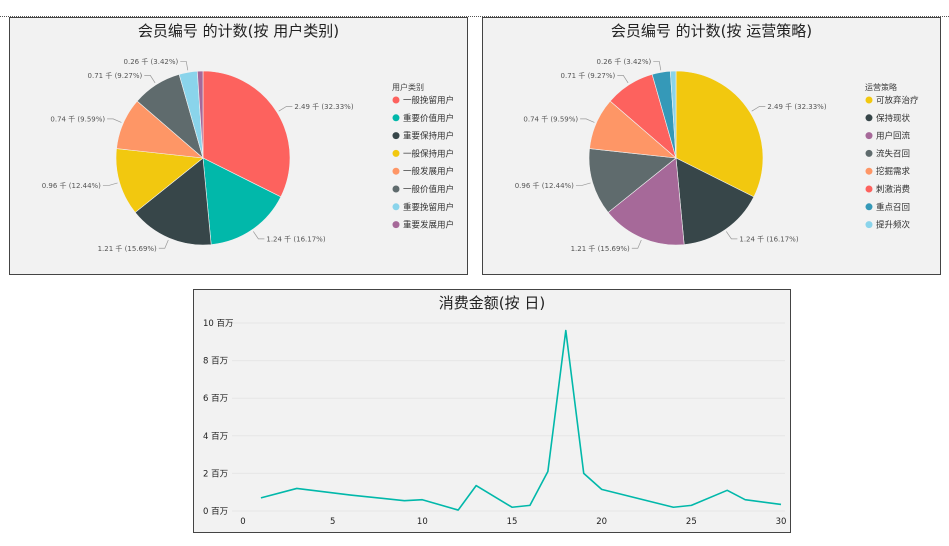 The width and height of the screenshot is (949, 546). I want to click on x-tick-label: 5, so click(332, 522).